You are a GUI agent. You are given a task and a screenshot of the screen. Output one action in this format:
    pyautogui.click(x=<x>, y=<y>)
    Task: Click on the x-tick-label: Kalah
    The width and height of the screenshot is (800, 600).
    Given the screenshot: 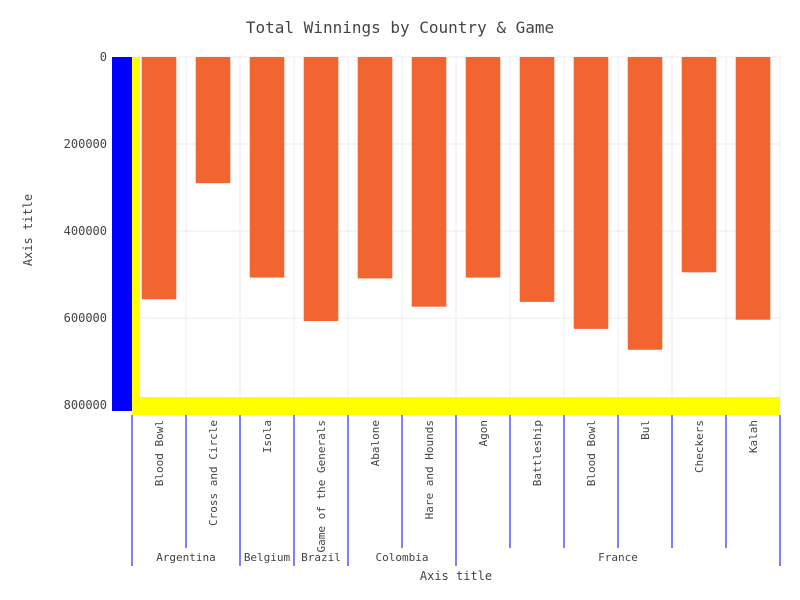 What is the action you would take?
    pyautogui.click(x=753, y=436)
    